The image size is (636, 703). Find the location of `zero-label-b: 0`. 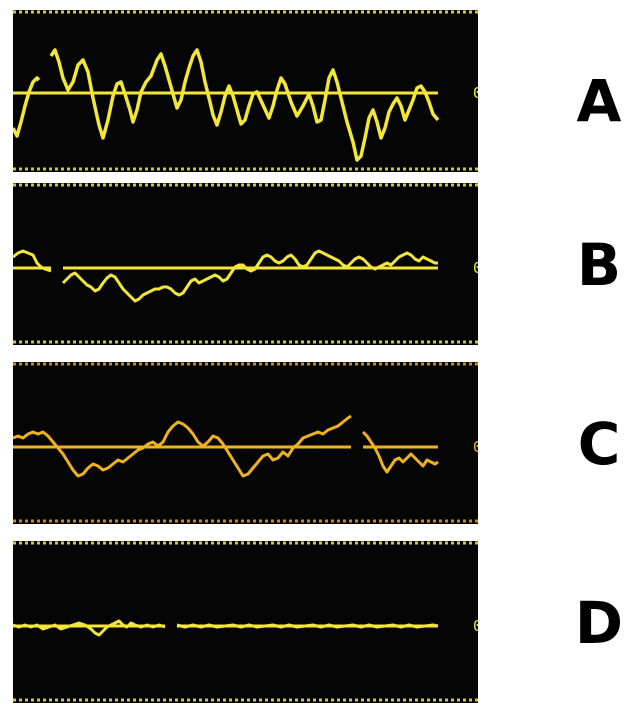

zero-label-b: 0 is located at coordinates (475, 268).